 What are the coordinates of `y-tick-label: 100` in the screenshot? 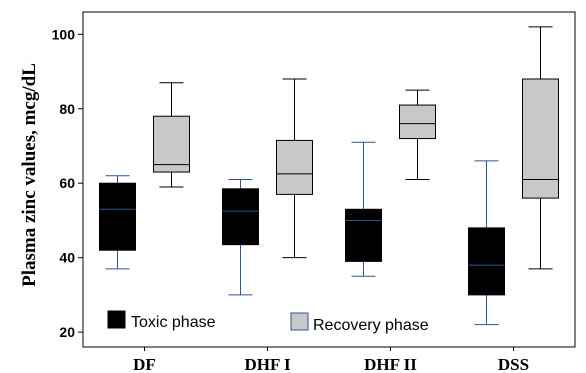 It's located at (64, 34).